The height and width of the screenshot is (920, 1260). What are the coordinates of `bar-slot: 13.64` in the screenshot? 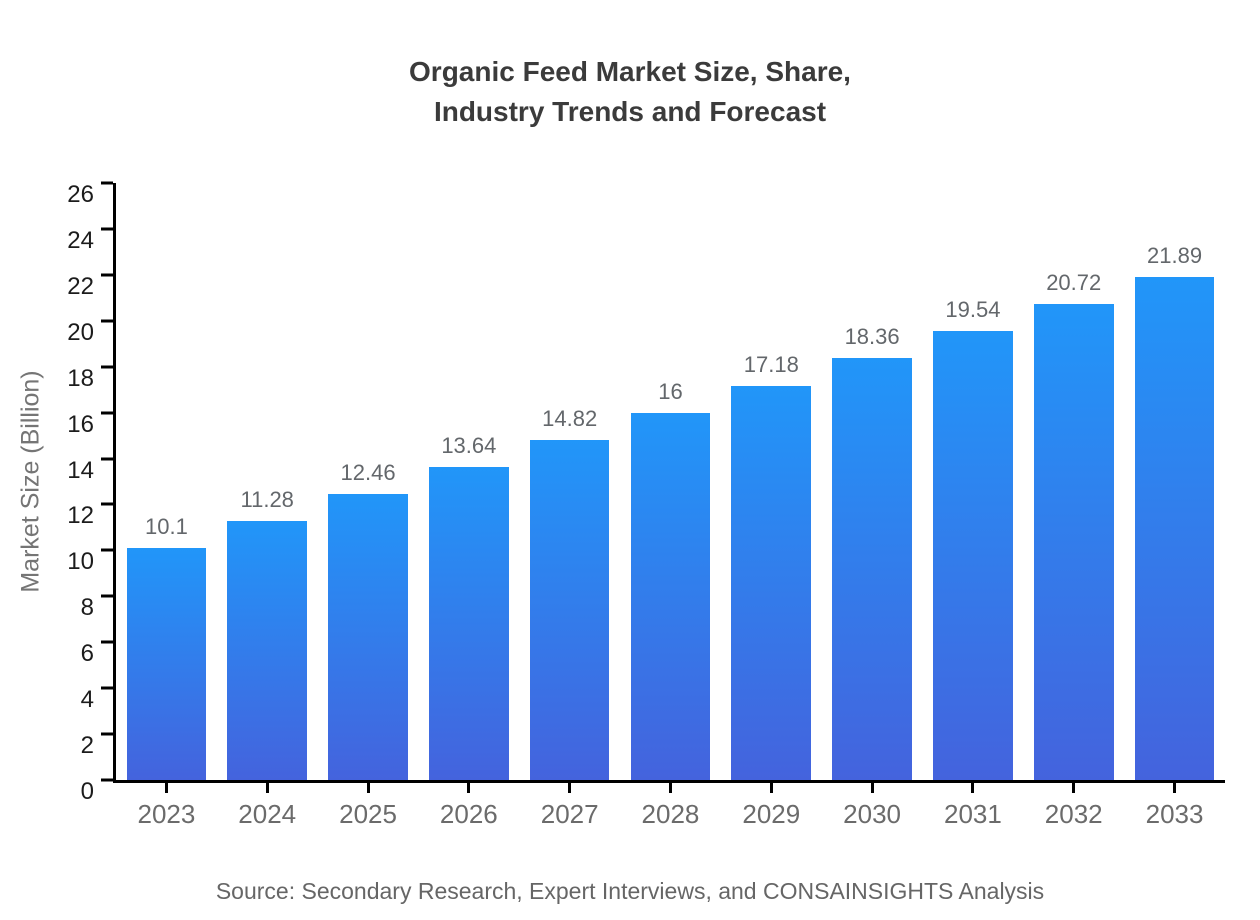 It's located at (468, 481).